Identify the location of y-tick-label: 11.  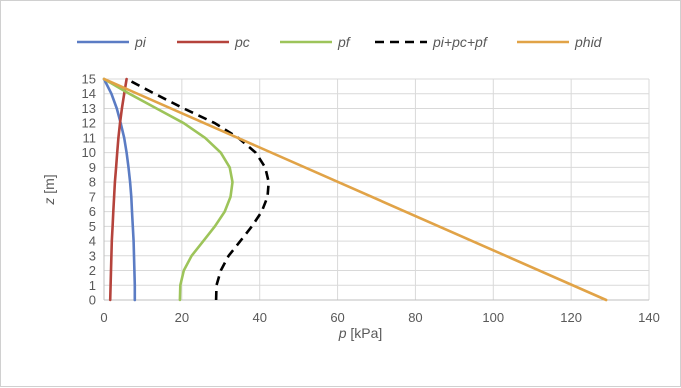
(90, 137).